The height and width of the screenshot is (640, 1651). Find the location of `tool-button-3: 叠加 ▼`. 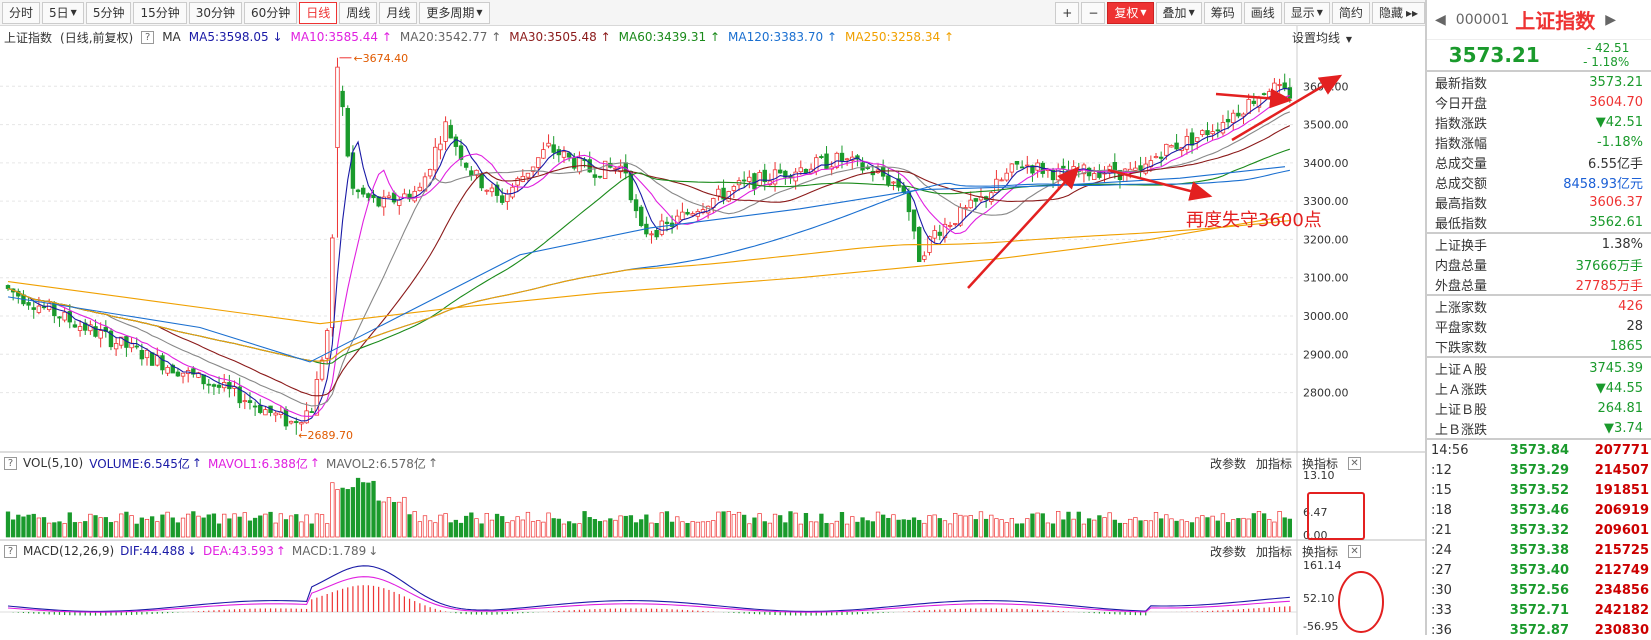

tool-button-3: 叠加 ▼ is located at coordinates (1178, 13).